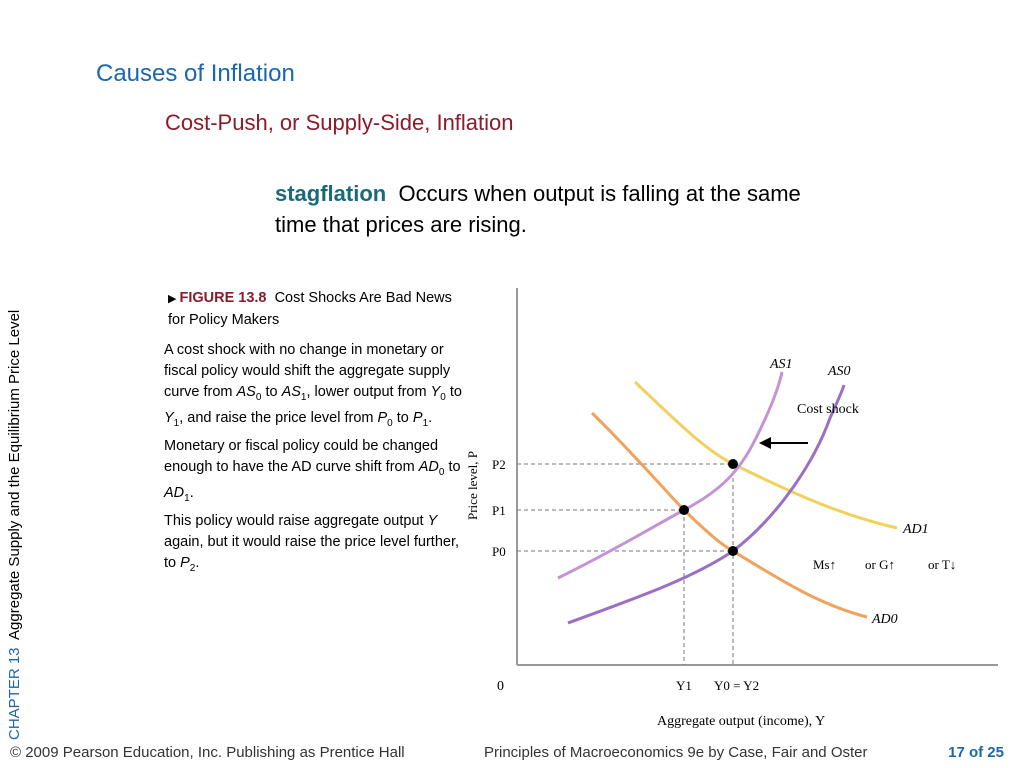  What do you see at coordinates (223, 298) in the screenshot?
I see `figure-label: FIGURE 13.8` at bounding box center [223, 298].